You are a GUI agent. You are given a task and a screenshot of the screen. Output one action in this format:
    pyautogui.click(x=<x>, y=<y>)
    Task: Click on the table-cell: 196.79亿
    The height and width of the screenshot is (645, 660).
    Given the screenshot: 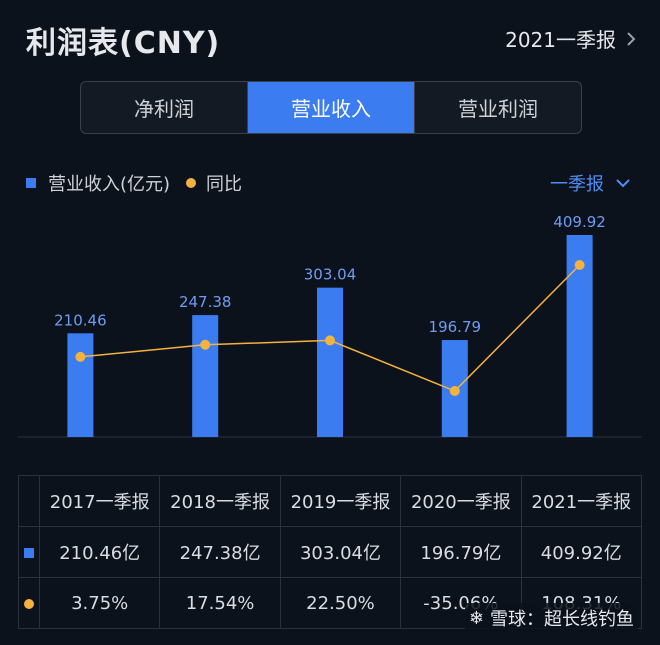 What is the action you would take?
    pyautogui.click(x=461, y=552)
    